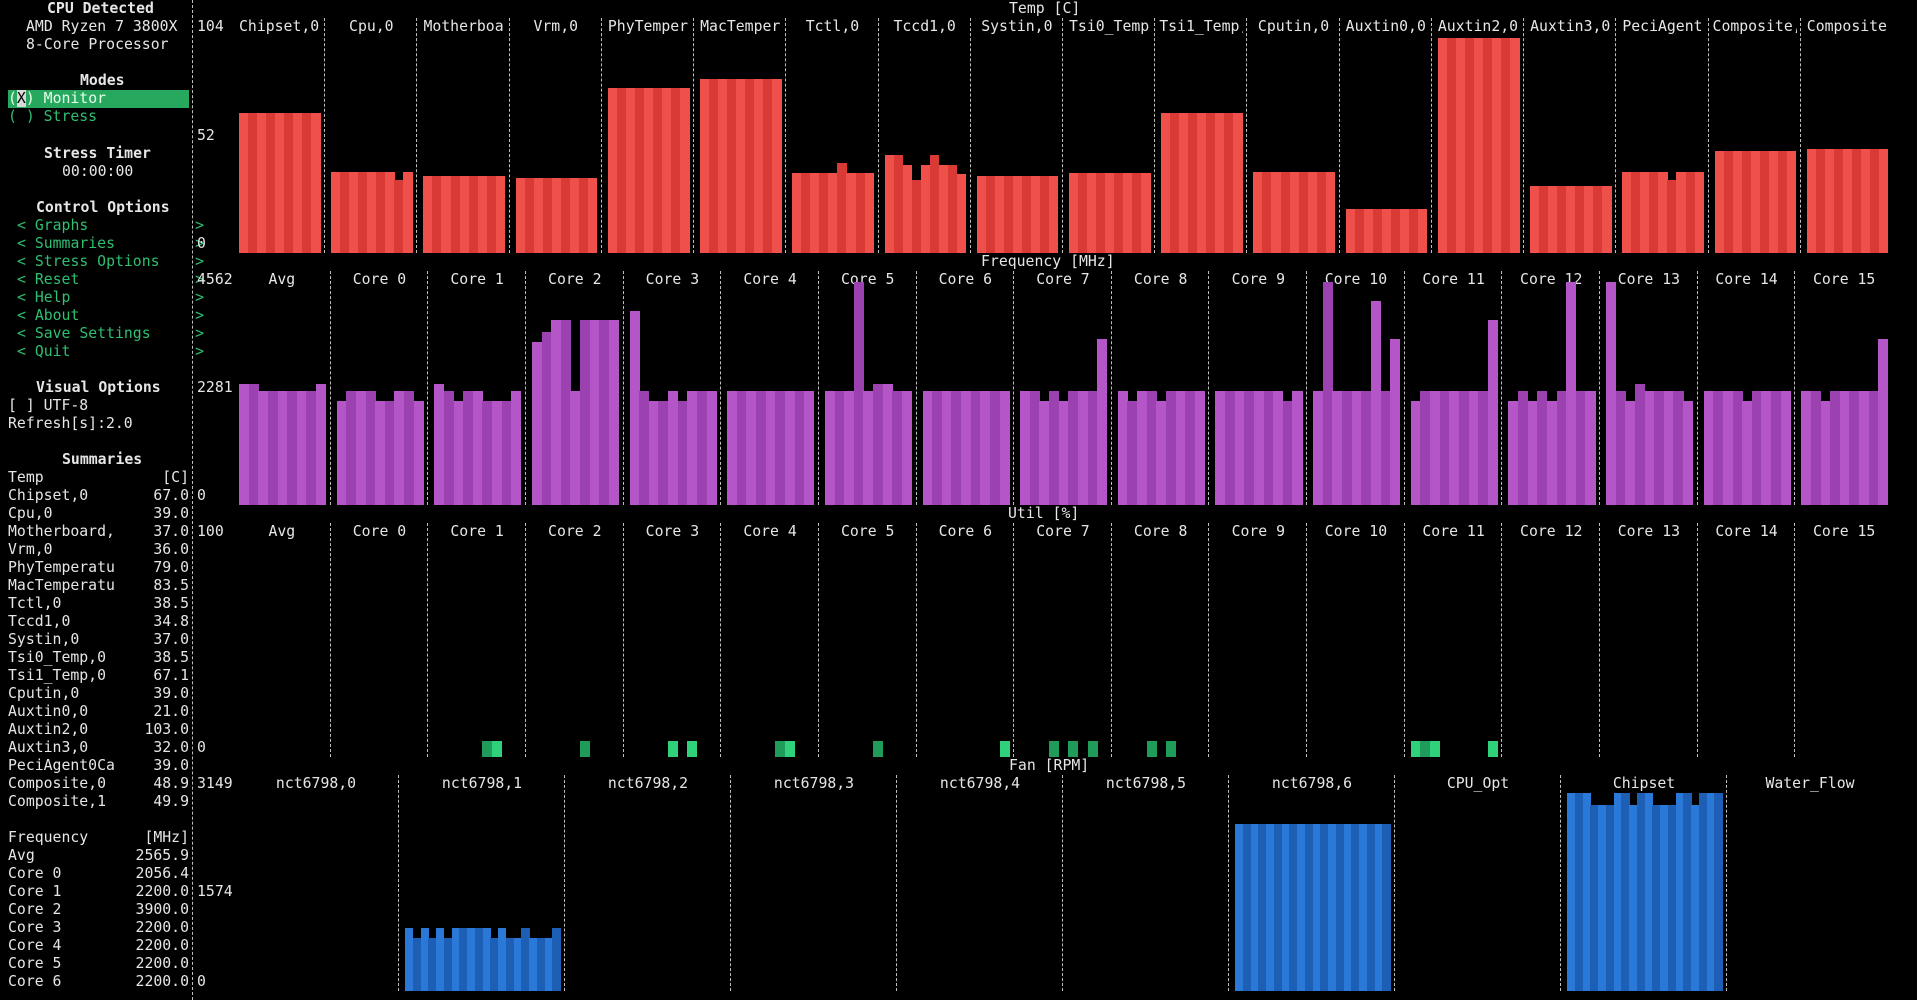  Describe the element at coordinates (171, 693) in the screenshot. I see `summary-value: 39.0` at that location.